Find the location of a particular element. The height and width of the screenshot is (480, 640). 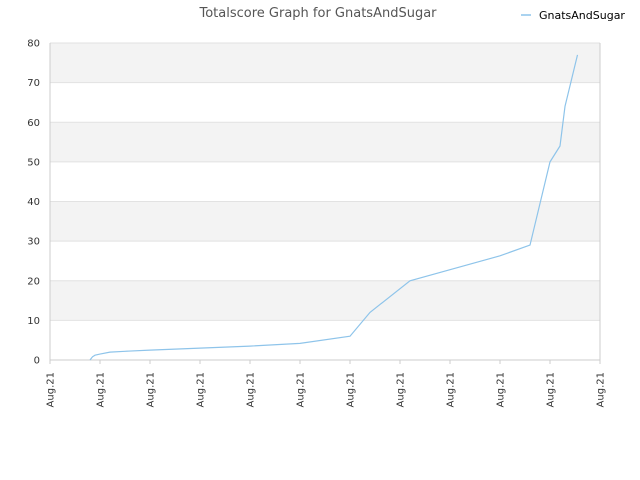

y-tick-label: 60 is located at coordinates (33, 123).